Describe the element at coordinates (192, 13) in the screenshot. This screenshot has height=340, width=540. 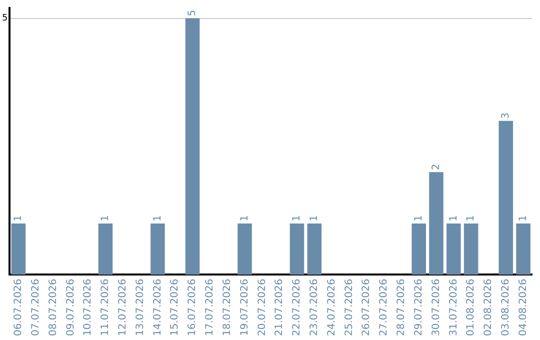
I see `data-label: 5` at that location.